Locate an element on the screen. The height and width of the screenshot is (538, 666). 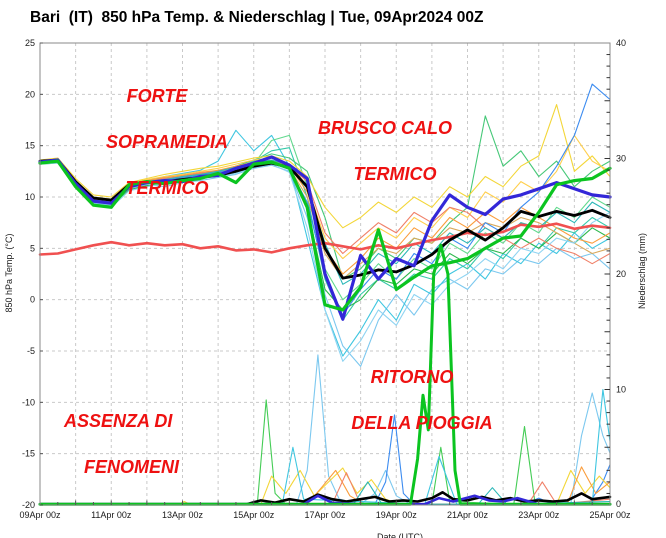
precip-operational-blue is located at coordinates (325, 500).